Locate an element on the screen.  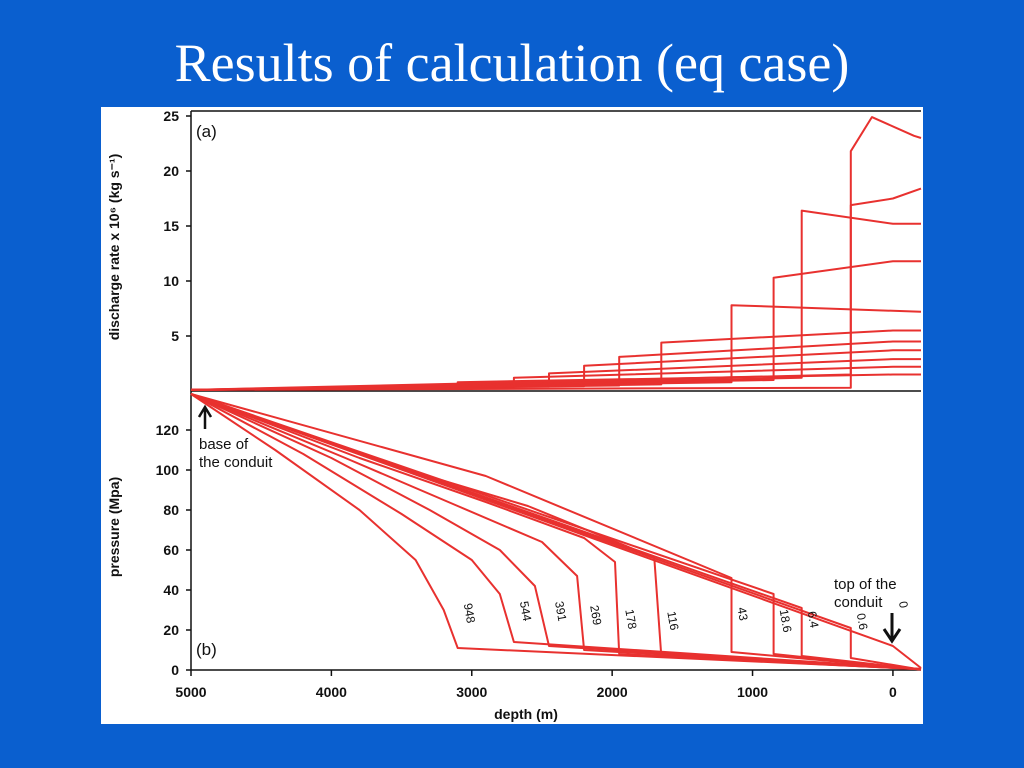
panel-a-ytick-label: 5 is located at coordinates (175, 336).